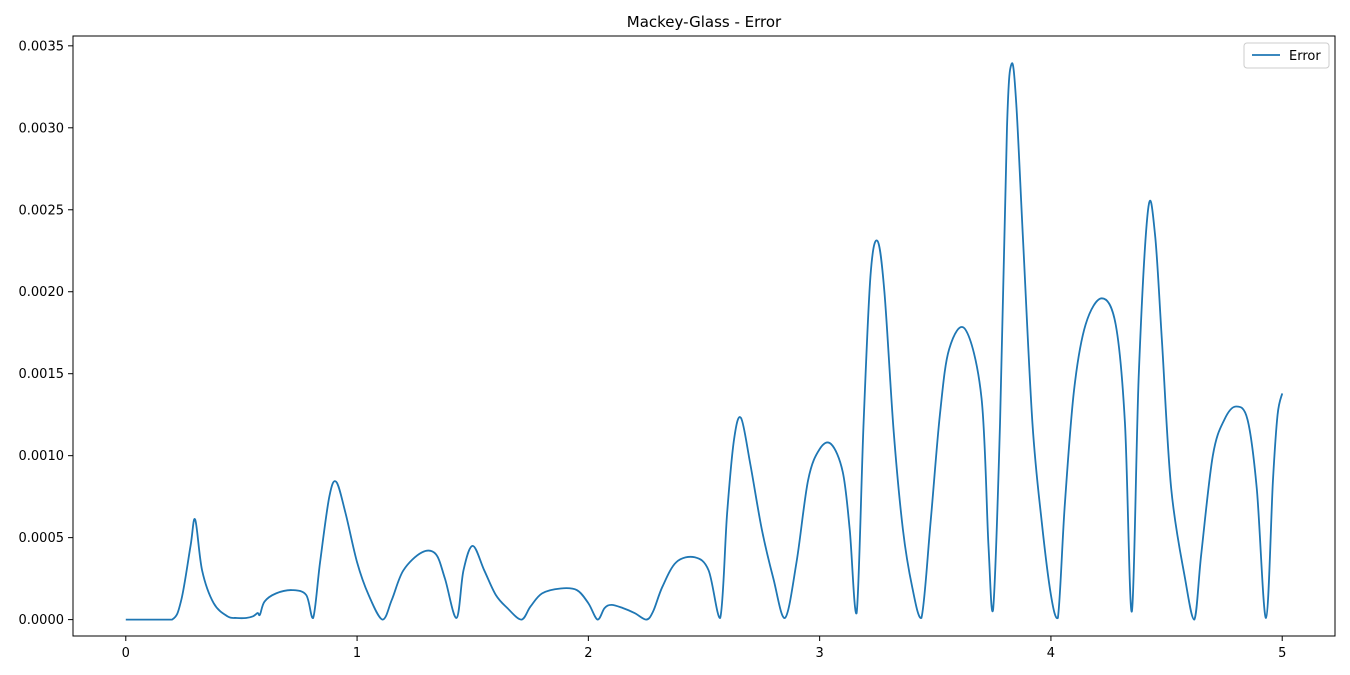  What do you see at coordinates (42, 128) in the screenshot?
I see `y-tick-label: 0.0030` at bounding box center [42, 128].